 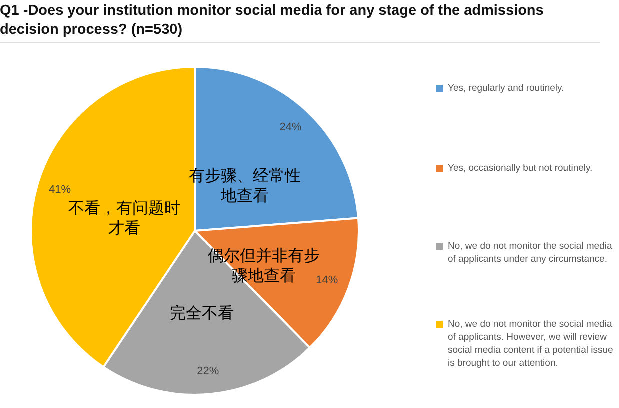 I want to click on data-label: 22%, so click(x=208, y=371).